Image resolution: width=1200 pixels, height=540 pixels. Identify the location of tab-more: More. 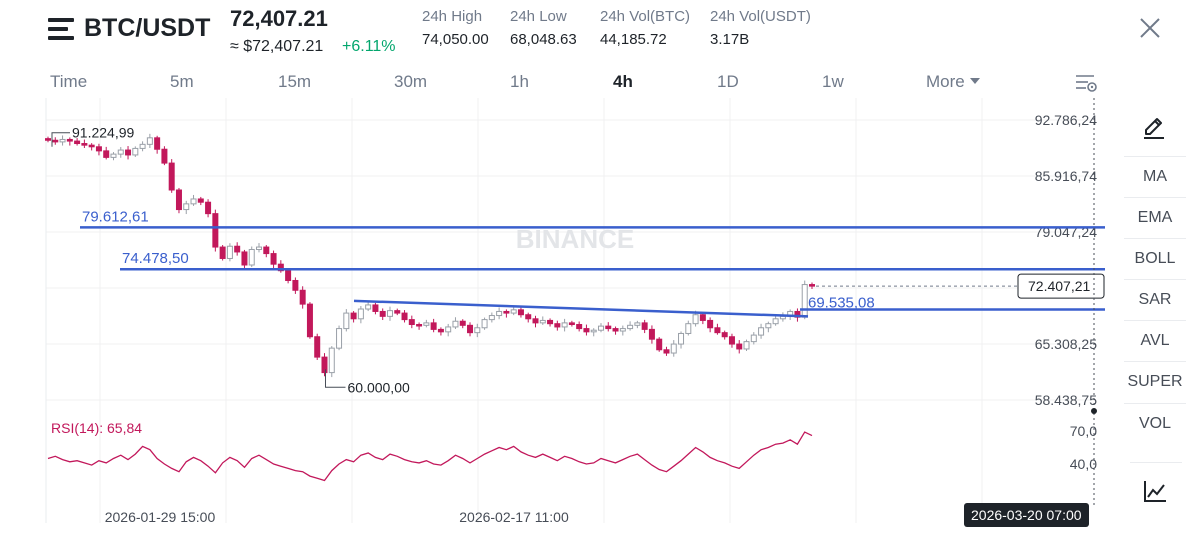
(953, 82).